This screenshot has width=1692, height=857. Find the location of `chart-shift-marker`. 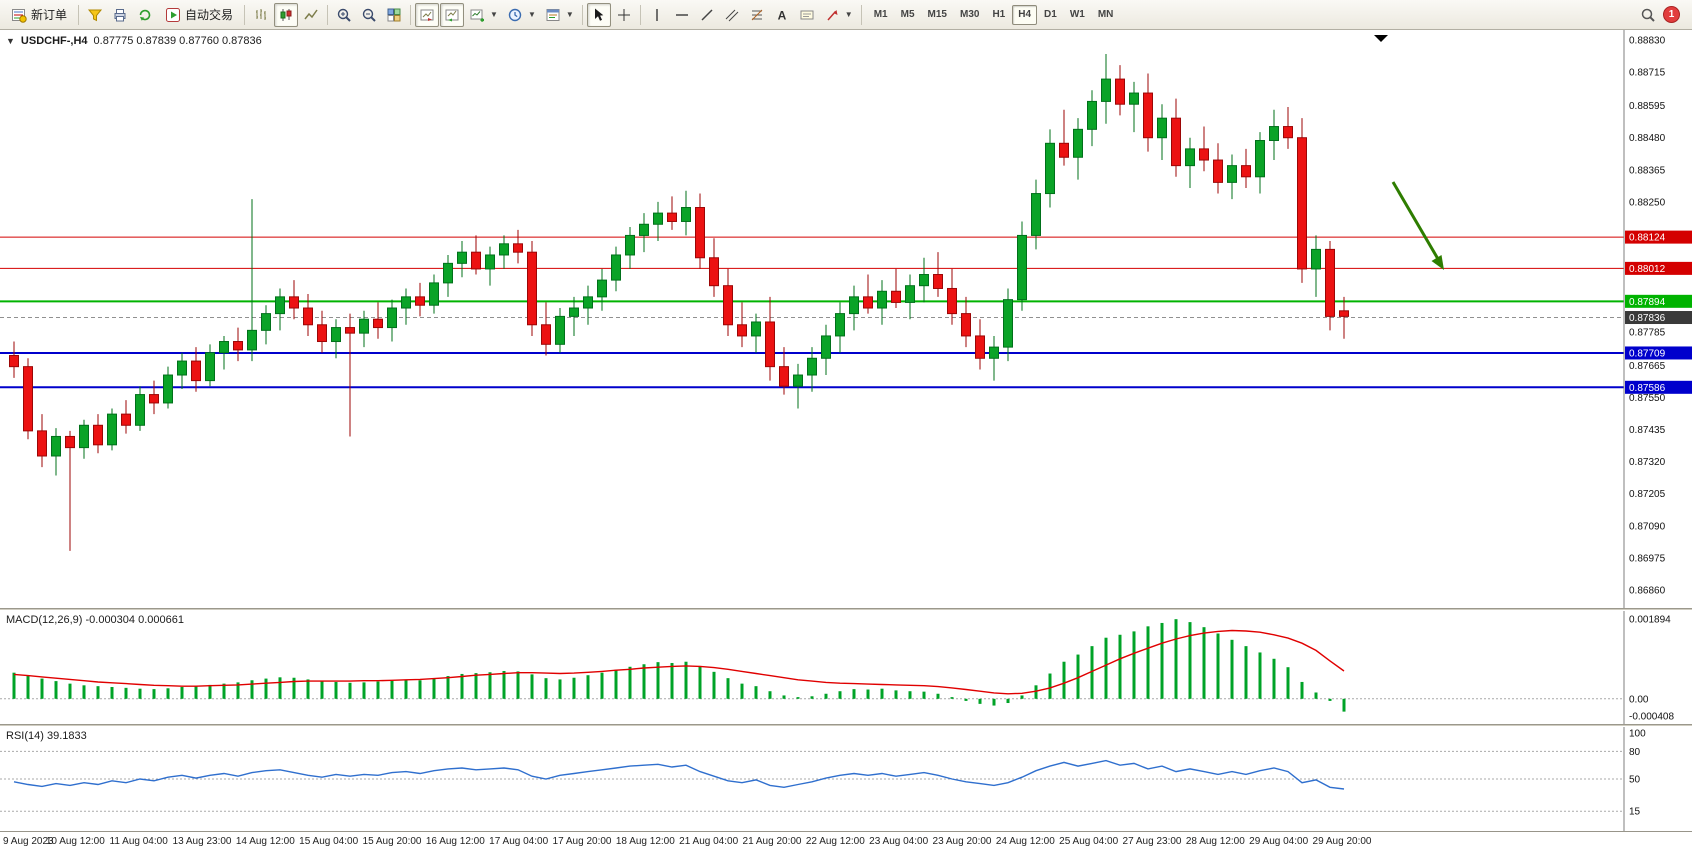

chart-shift-marker is located at coordinates (1381, 38).